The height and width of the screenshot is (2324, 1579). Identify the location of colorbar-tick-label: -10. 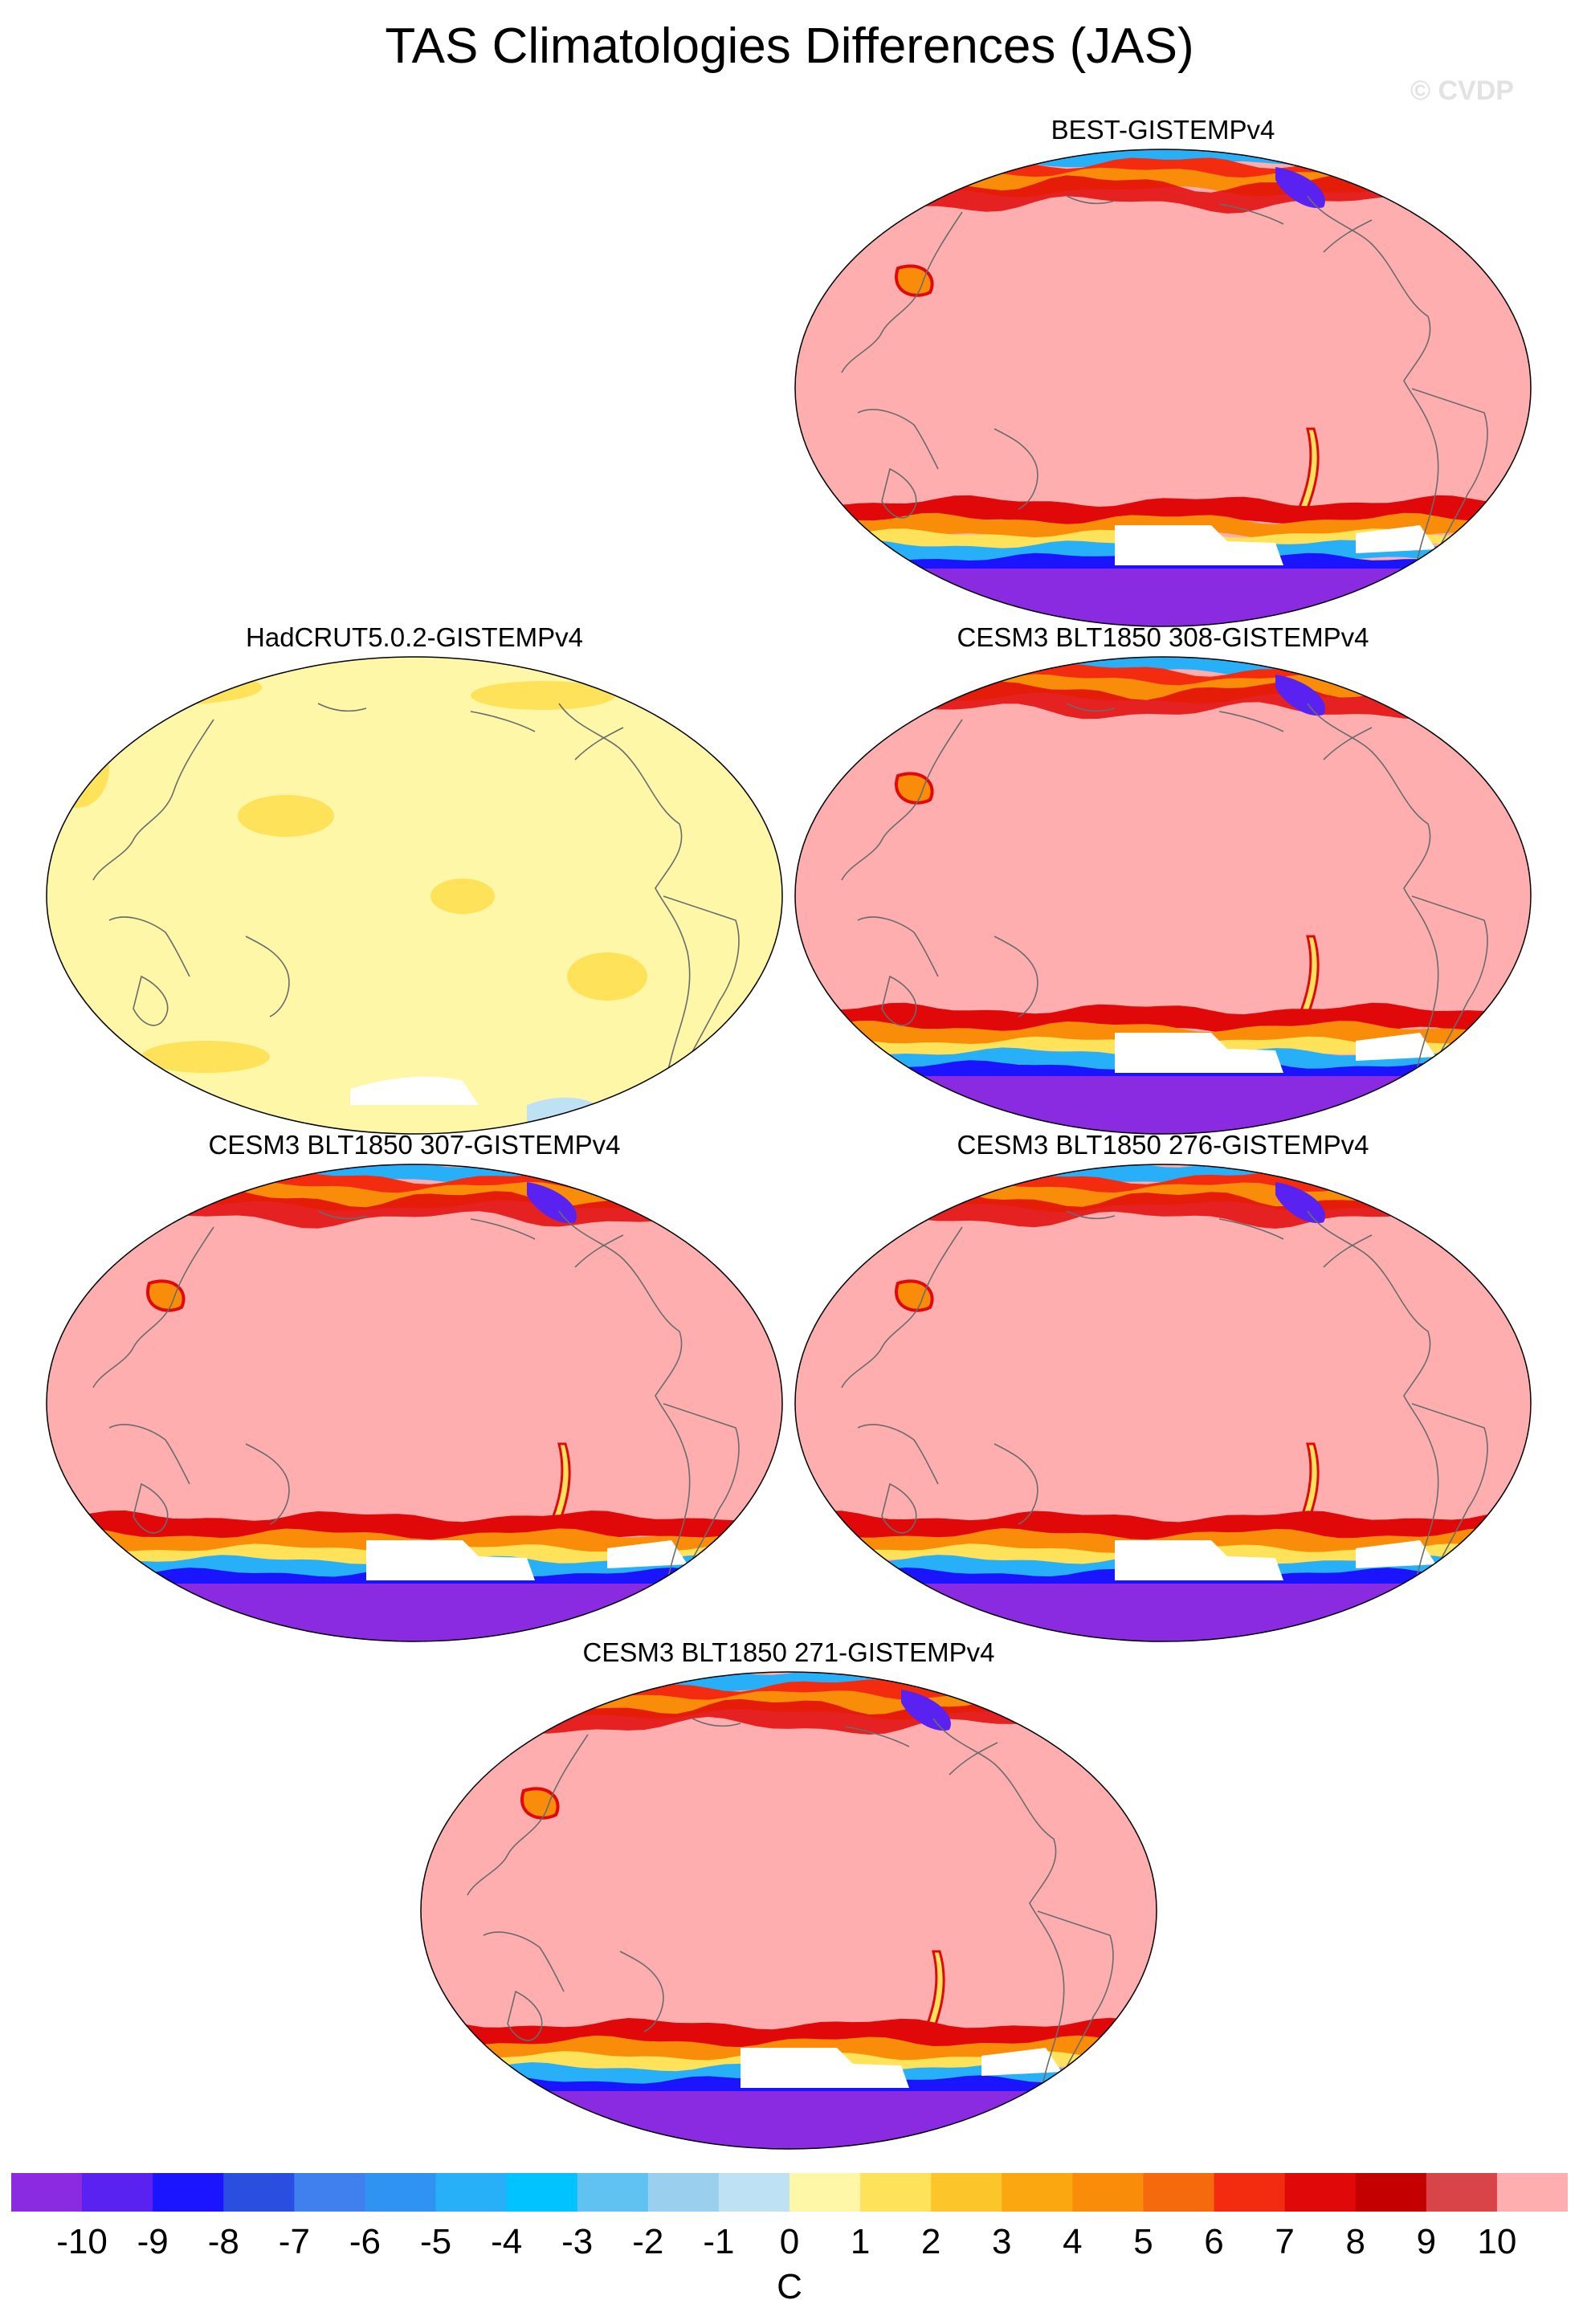
(82, 2242).